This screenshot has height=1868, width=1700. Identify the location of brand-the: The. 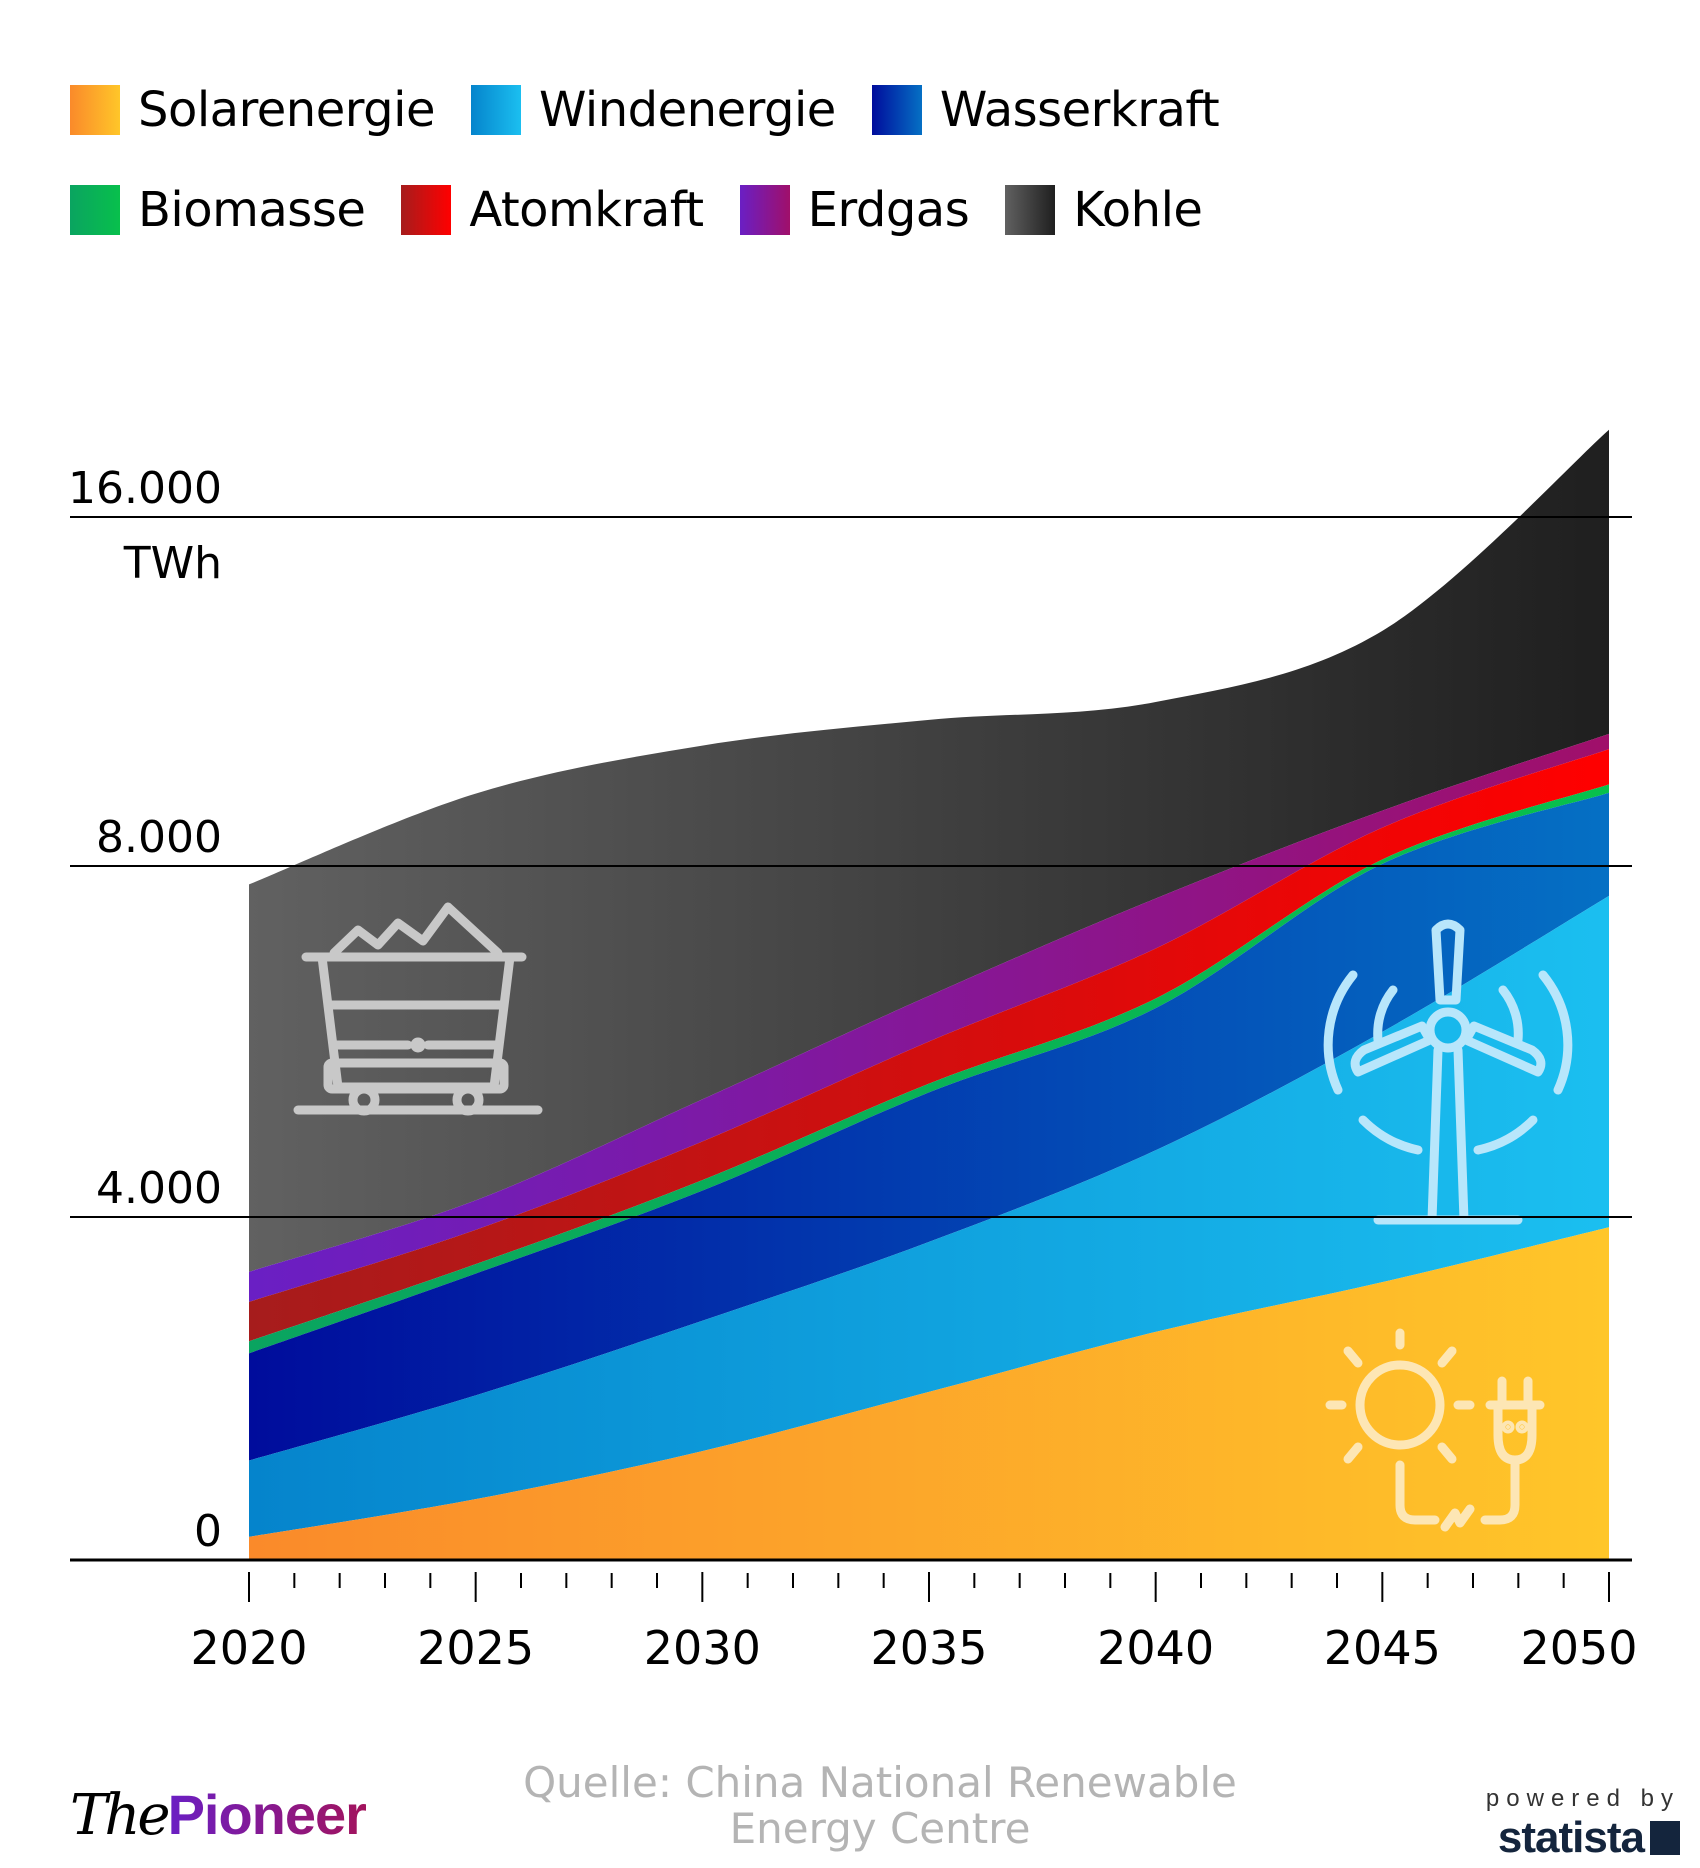
(120, 1815).